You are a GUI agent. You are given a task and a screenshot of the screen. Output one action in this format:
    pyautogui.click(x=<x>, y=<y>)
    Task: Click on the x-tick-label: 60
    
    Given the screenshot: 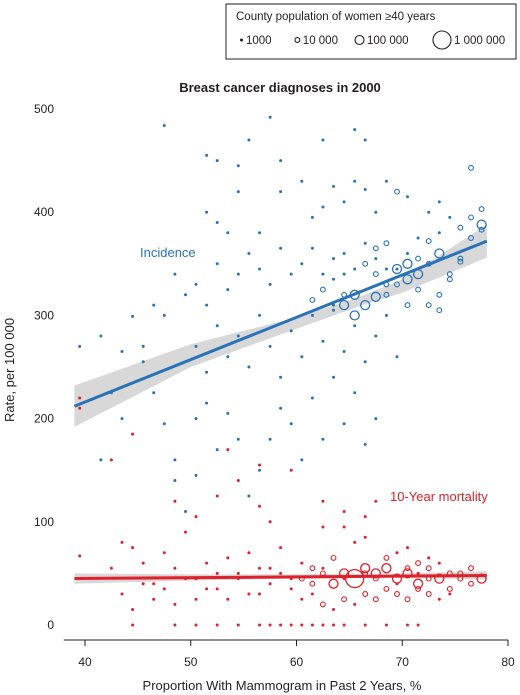 What is the action you would take?
    pyautogui.click(x=297, y=662)
    